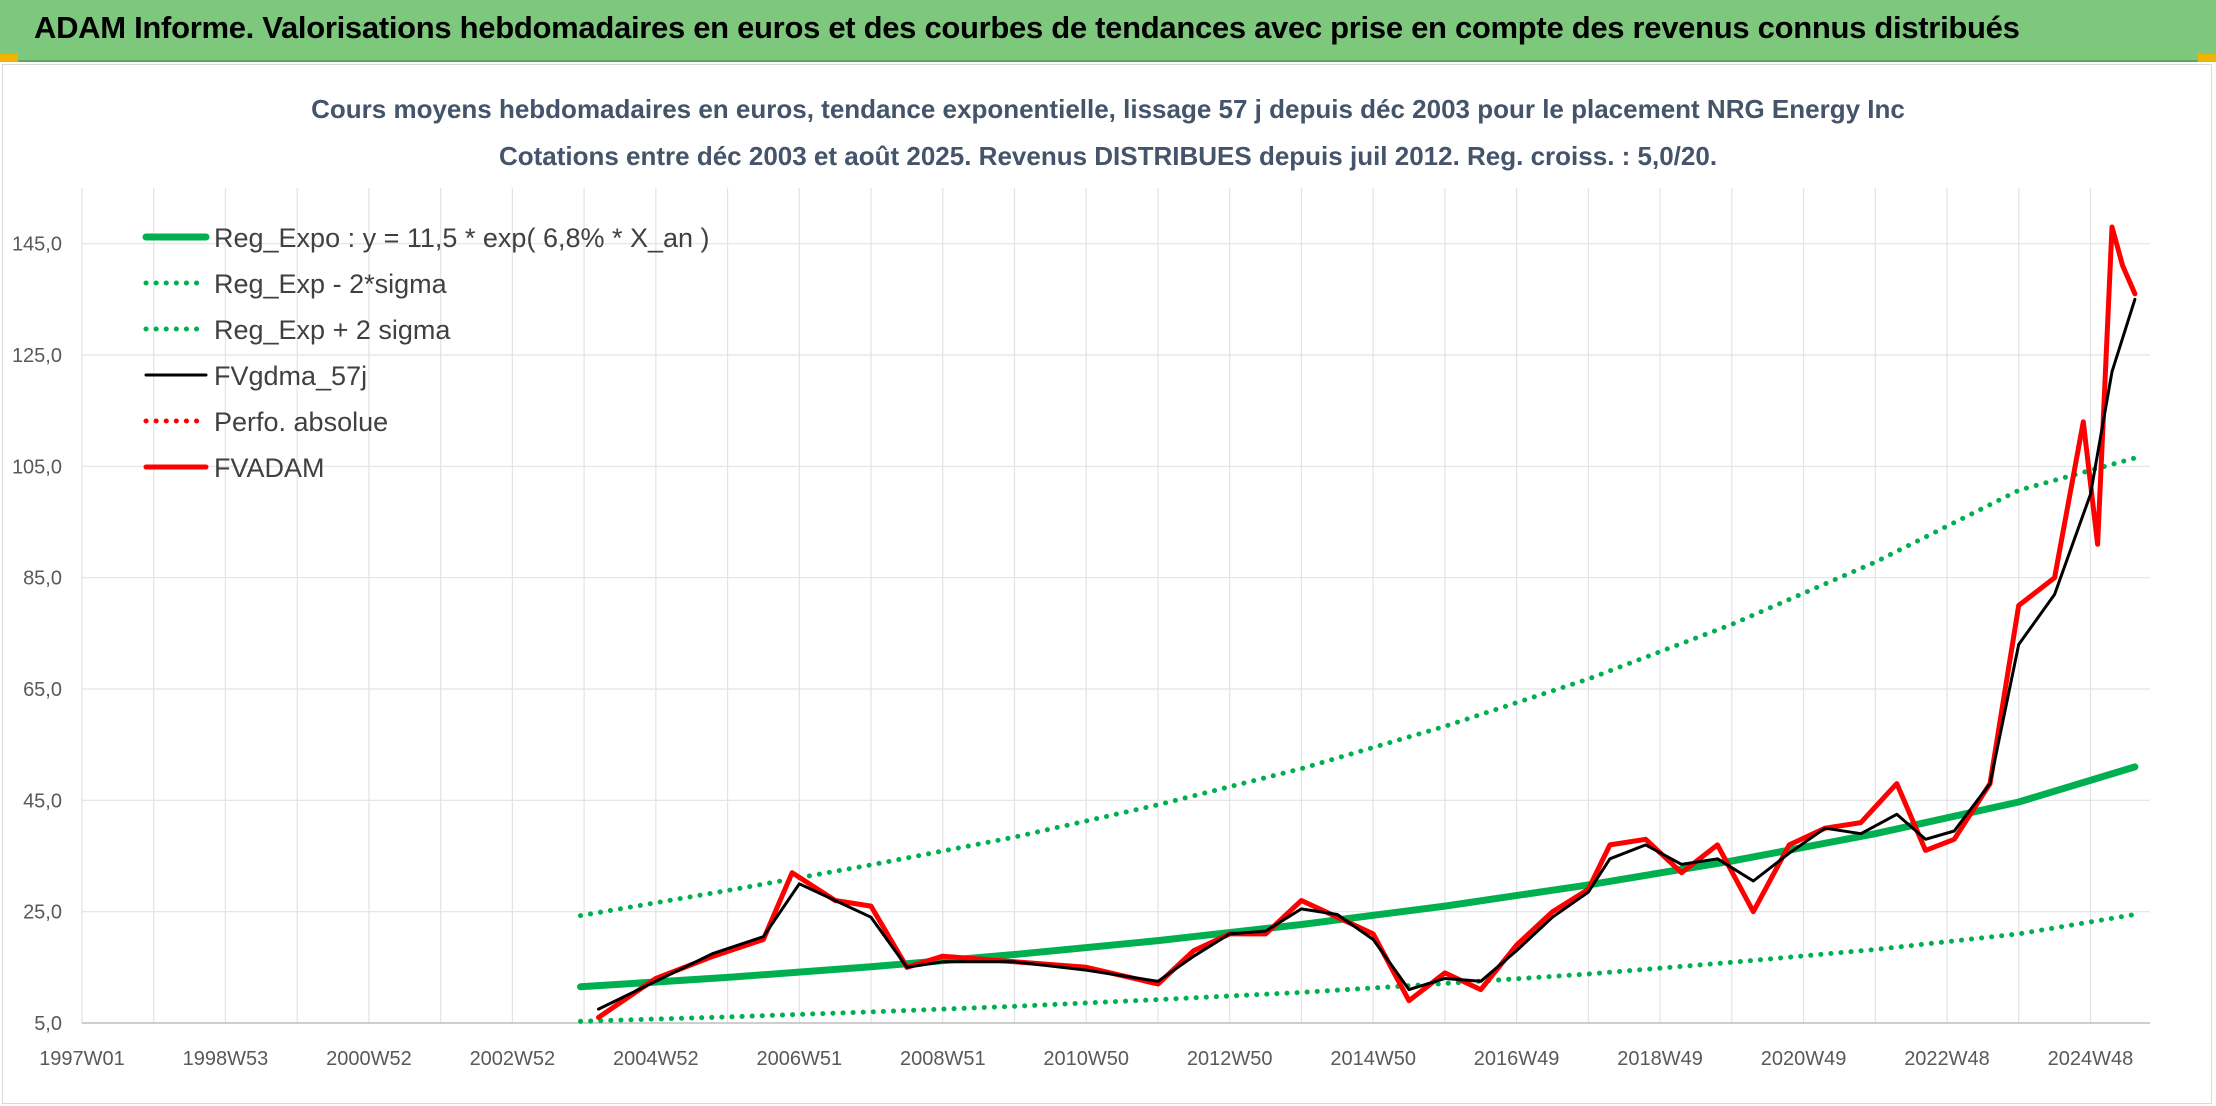 Image resolution: width=2216 pixels, height=1106 pixels. Describe the element at coordinates (1947, 1059) in the screenshot. I see `x-tick-label: 2022W48` at that location.